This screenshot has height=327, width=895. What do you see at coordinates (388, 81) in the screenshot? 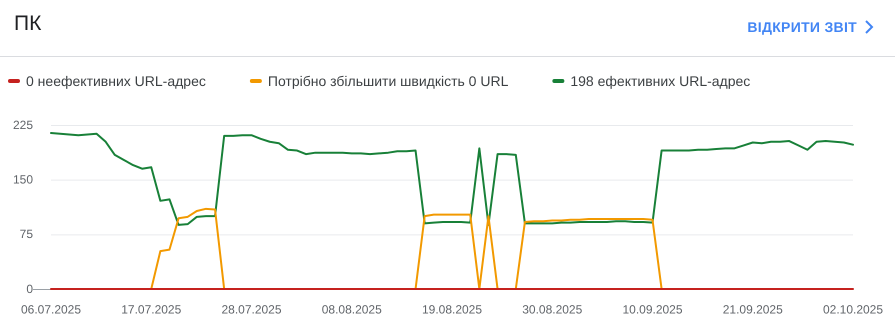
I see `legend-label: Потрібно збільшити швидкість 0 URL` at bounding box center [388, 81].